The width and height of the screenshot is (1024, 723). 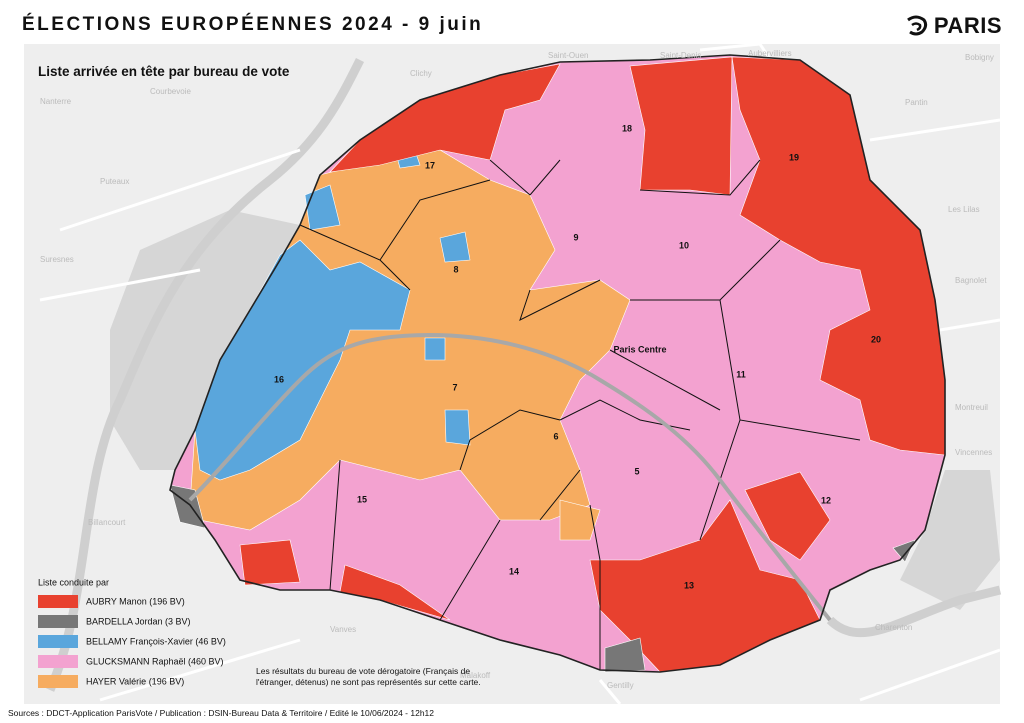 What do you see at coordinates (114, 181) in the screenshot?
I see `place-label: Puteaux` at bounding box center [114, 181].